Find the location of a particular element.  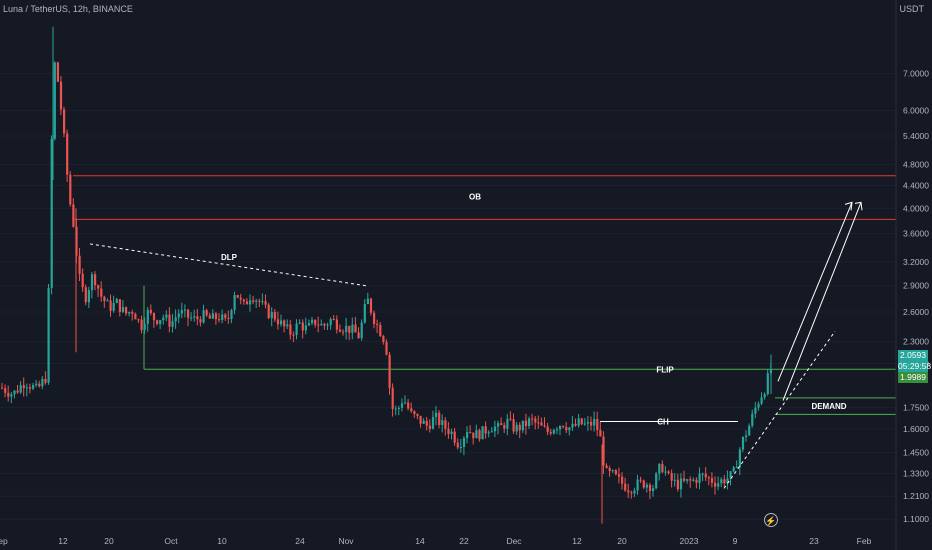

y-tick-label: 1.3300 is located at coordinates (916, 473).